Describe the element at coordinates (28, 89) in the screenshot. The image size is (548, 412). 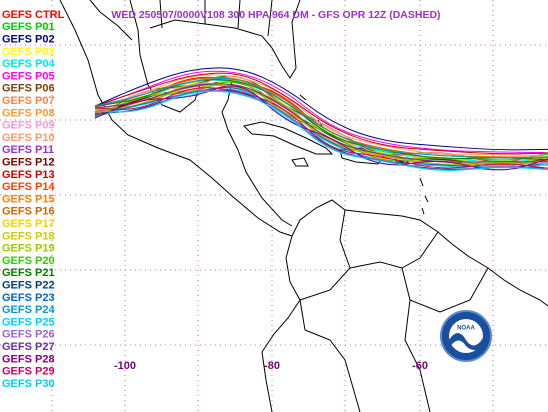
I see `legend-entry: GEFS P06` at that location.